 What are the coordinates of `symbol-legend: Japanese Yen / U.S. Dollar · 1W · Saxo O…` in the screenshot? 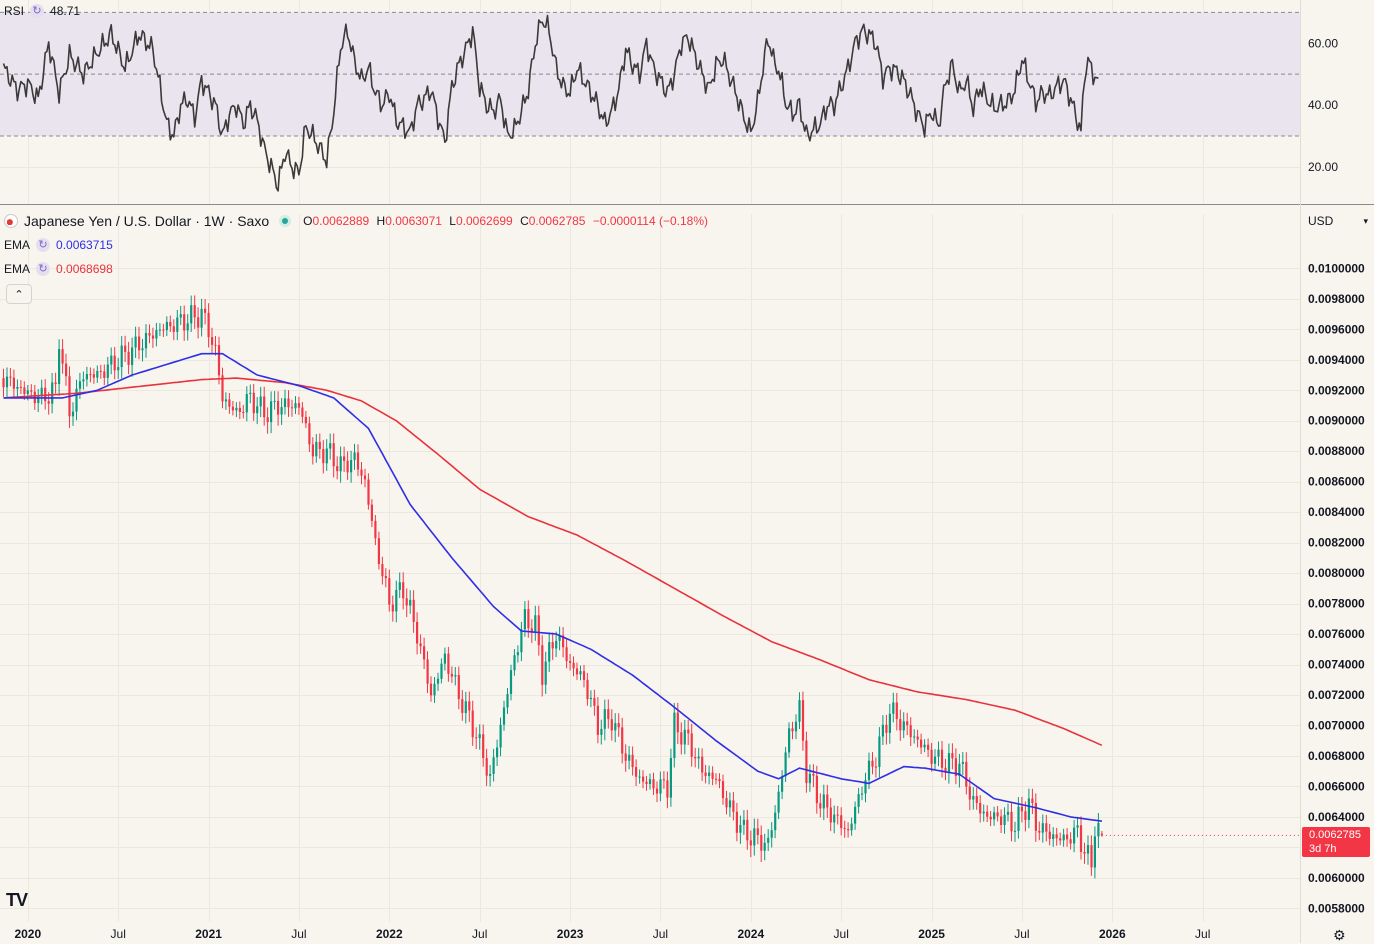 It's located at (356, 221).